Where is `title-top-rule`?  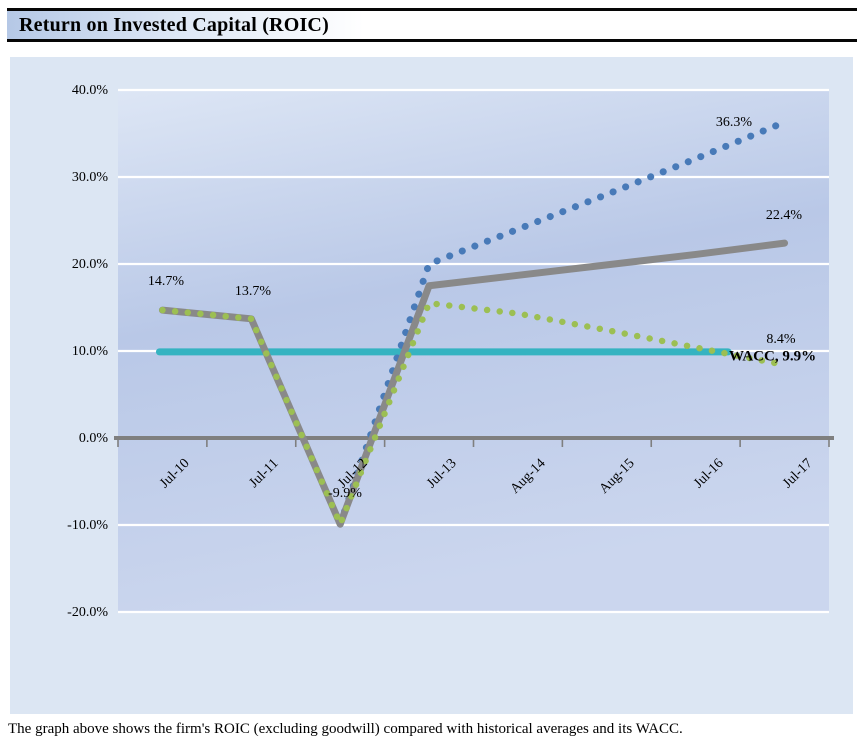 title-top-rule is located at coordinates (432, 9).